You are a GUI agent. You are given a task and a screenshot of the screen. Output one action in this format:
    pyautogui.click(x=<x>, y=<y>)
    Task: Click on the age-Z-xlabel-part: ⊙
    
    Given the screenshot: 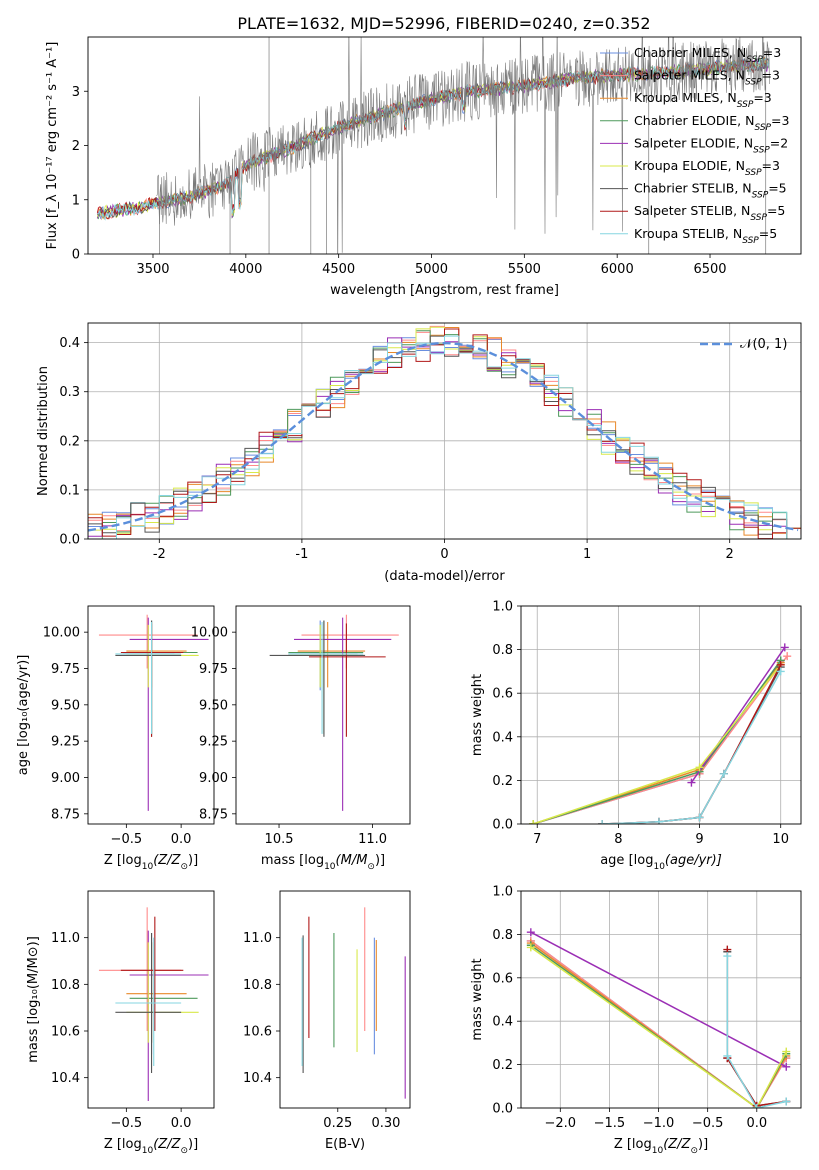 What is the action you would take?
    pyautogui.click(x=184, y=867)
    